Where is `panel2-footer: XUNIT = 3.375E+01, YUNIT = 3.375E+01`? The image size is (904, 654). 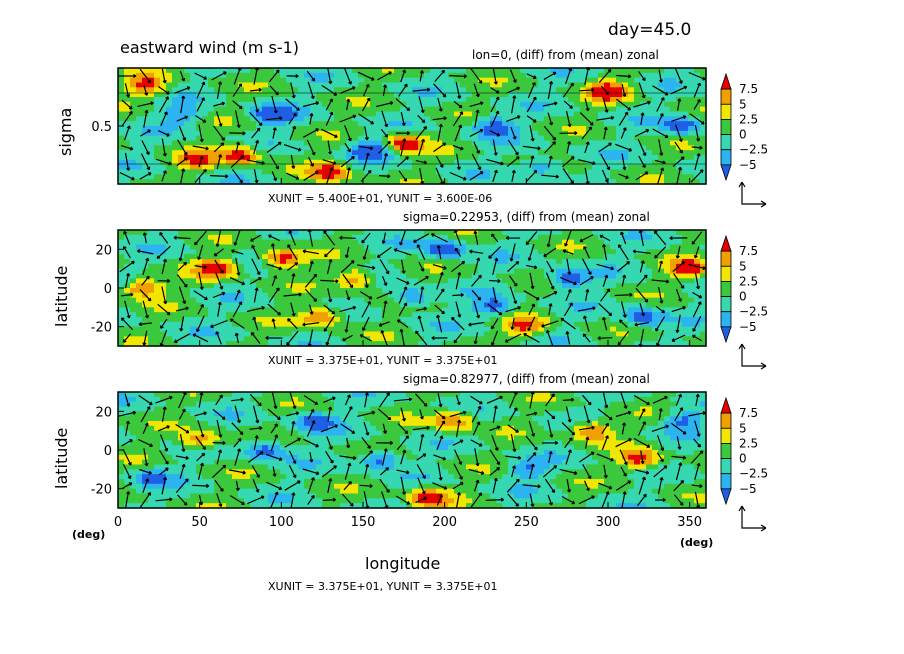
panel2-footer: XUNIT = 3.375E+01, YUNIT = 3.375E+01 is located at coordinates (383, 360).